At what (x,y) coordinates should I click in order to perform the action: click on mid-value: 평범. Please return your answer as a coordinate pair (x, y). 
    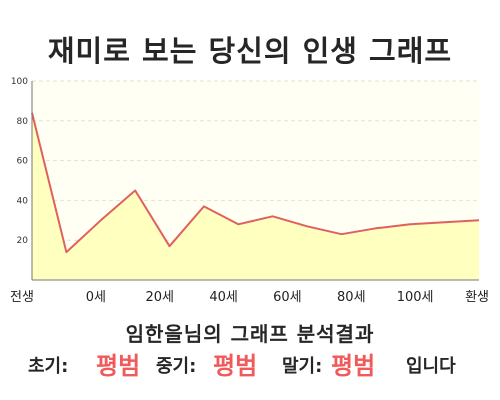
    Looking at the image, I should click on (235, 366).